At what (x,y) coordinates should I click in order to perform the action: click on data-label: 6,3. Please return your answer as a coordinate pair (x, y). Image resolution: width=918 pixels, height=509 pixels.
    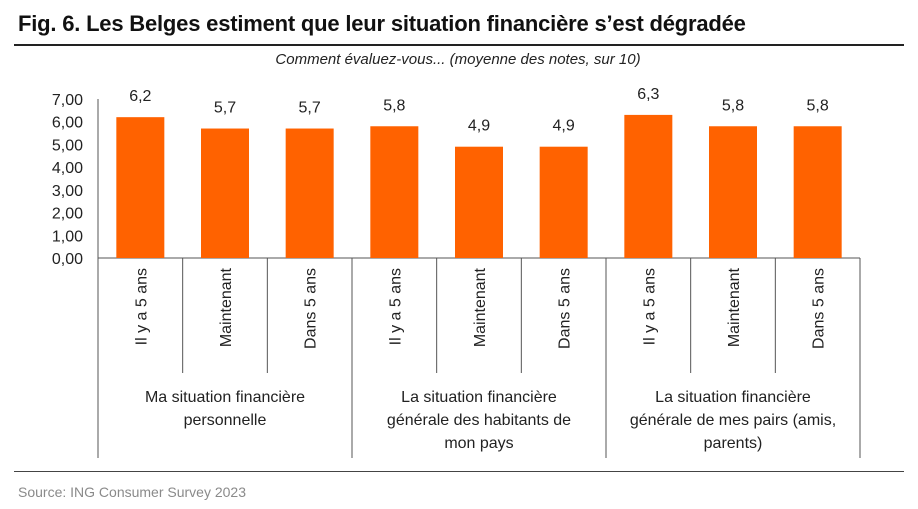
    Looking at the image, I should click on (648, 94).